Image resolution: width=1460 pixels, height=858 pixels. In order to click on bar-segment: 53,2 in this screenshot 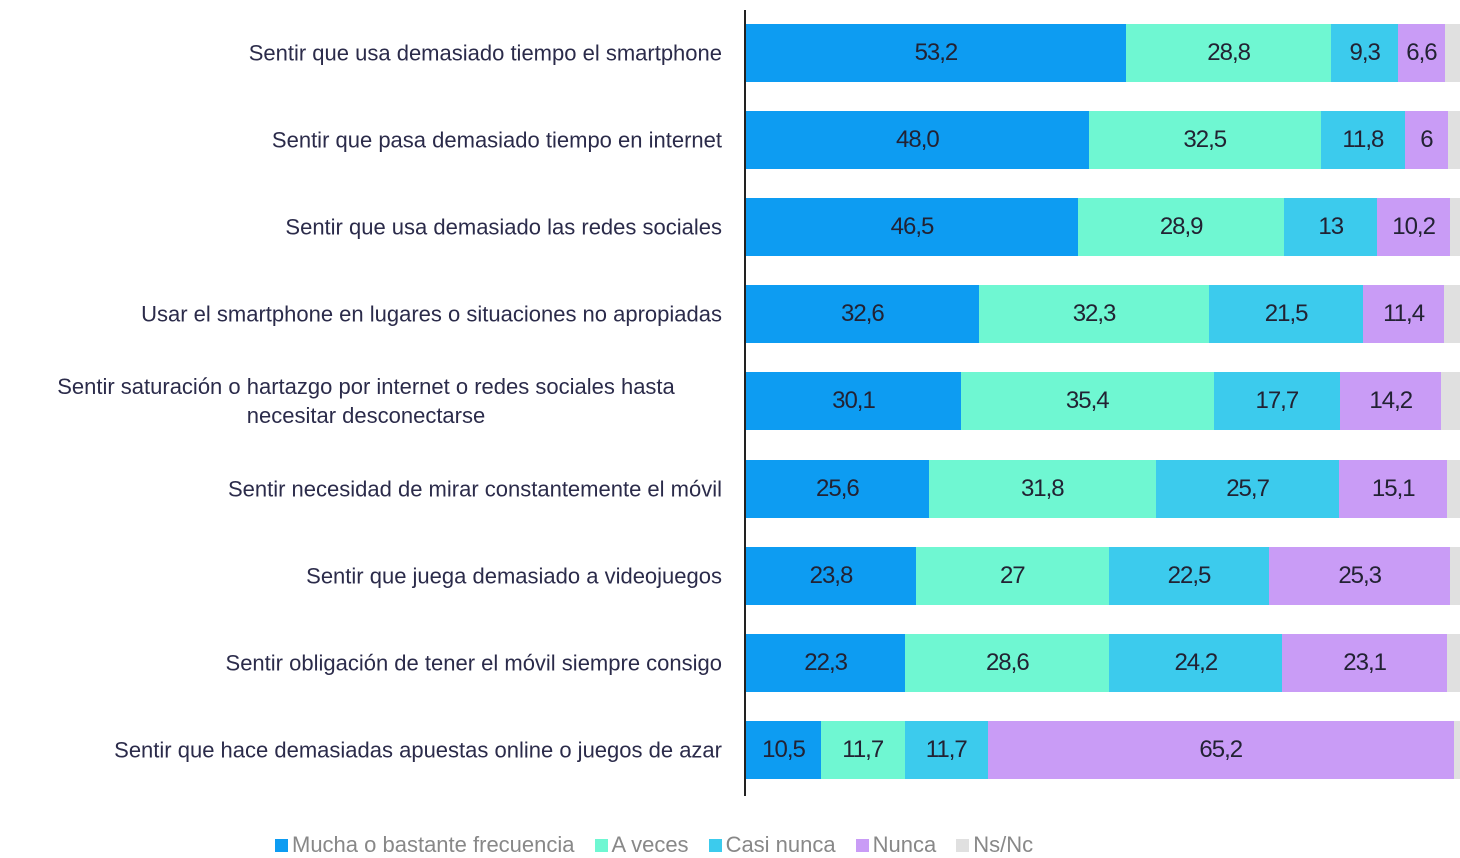, I will do `click(936, 53)`.